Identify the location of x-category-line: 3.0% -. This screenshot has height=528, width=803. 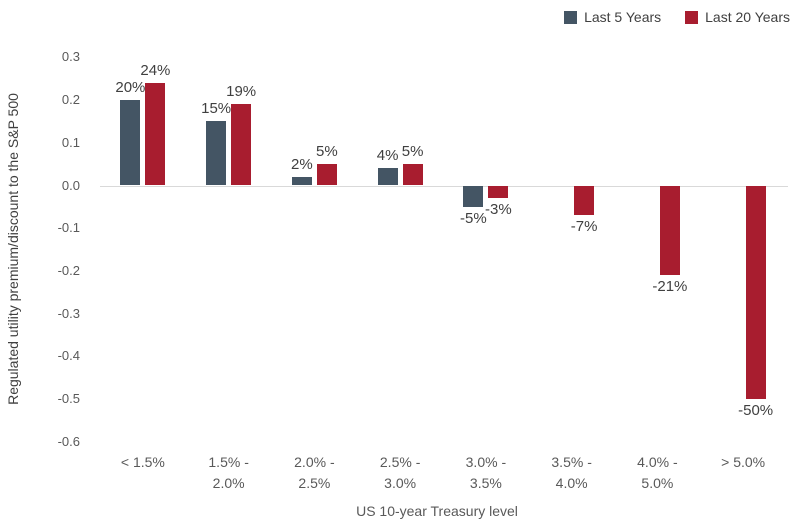
(486, 462).